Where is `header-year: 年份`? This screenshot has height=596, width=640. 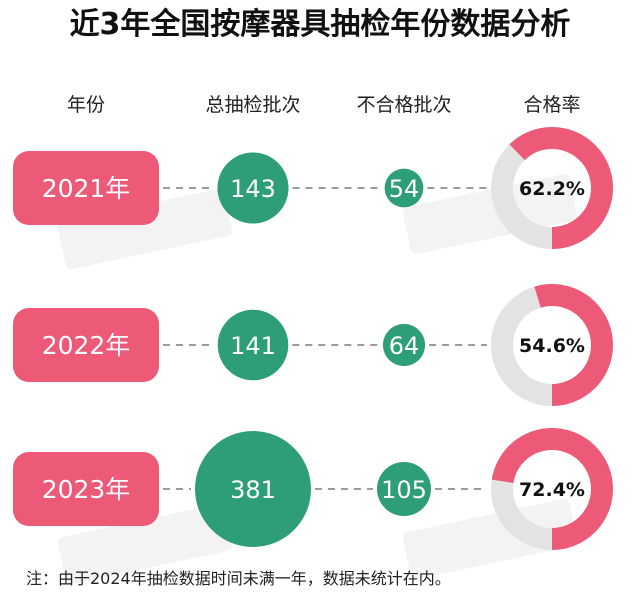
header-year: 年份 is located at coordinates (86, 105).